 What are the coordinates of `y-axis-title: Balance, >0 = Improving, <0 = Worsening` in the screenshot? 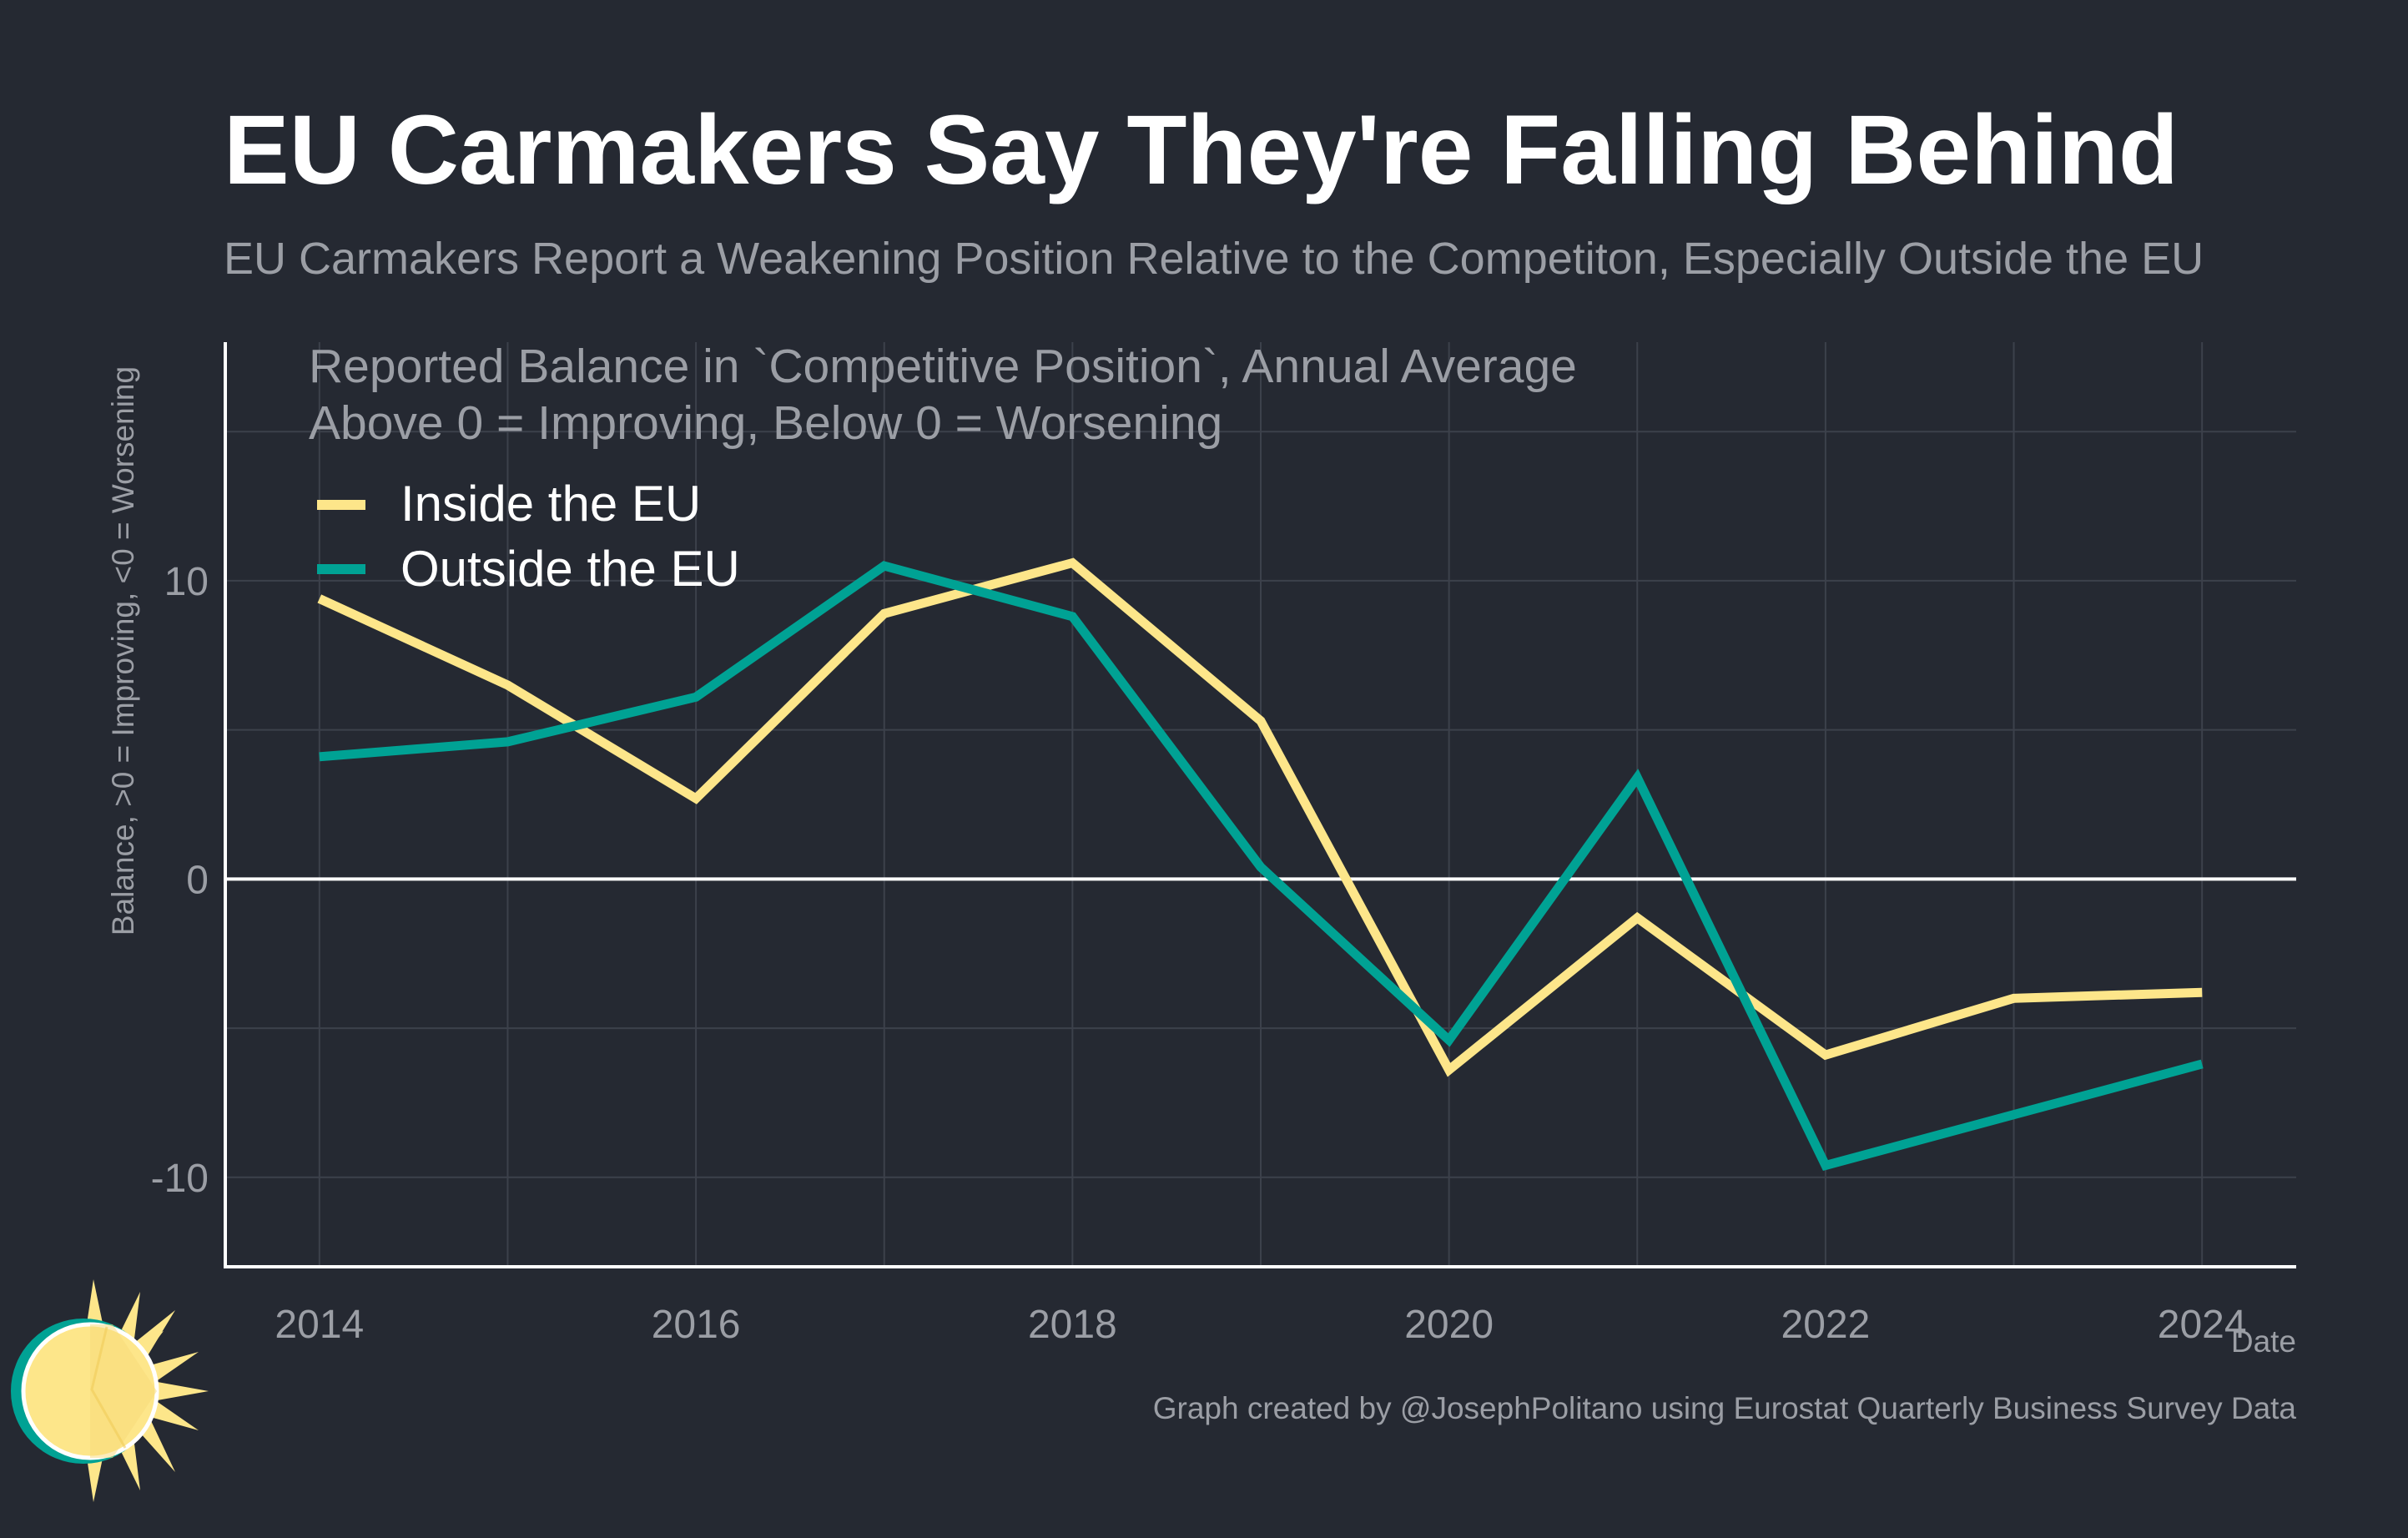 It's located at (123, 650).